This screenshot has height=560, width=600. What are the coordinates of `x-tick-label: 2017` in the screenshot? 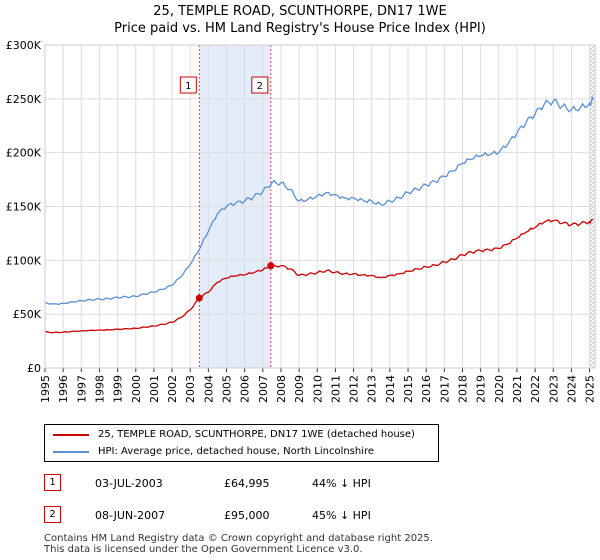 It's located at (444, 389).